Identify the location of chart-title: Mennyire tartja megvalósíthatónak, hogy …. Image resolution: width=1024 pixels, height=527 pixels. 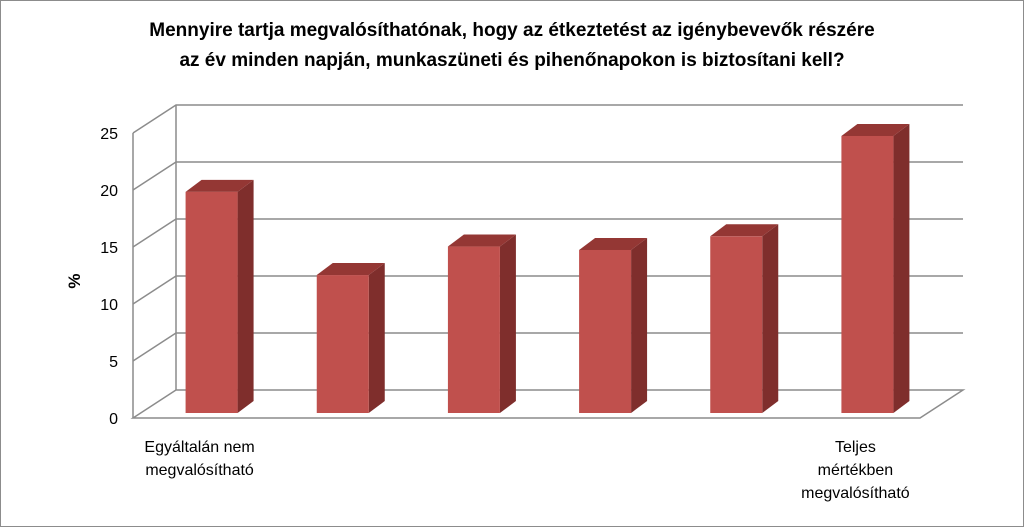
(511, 45).